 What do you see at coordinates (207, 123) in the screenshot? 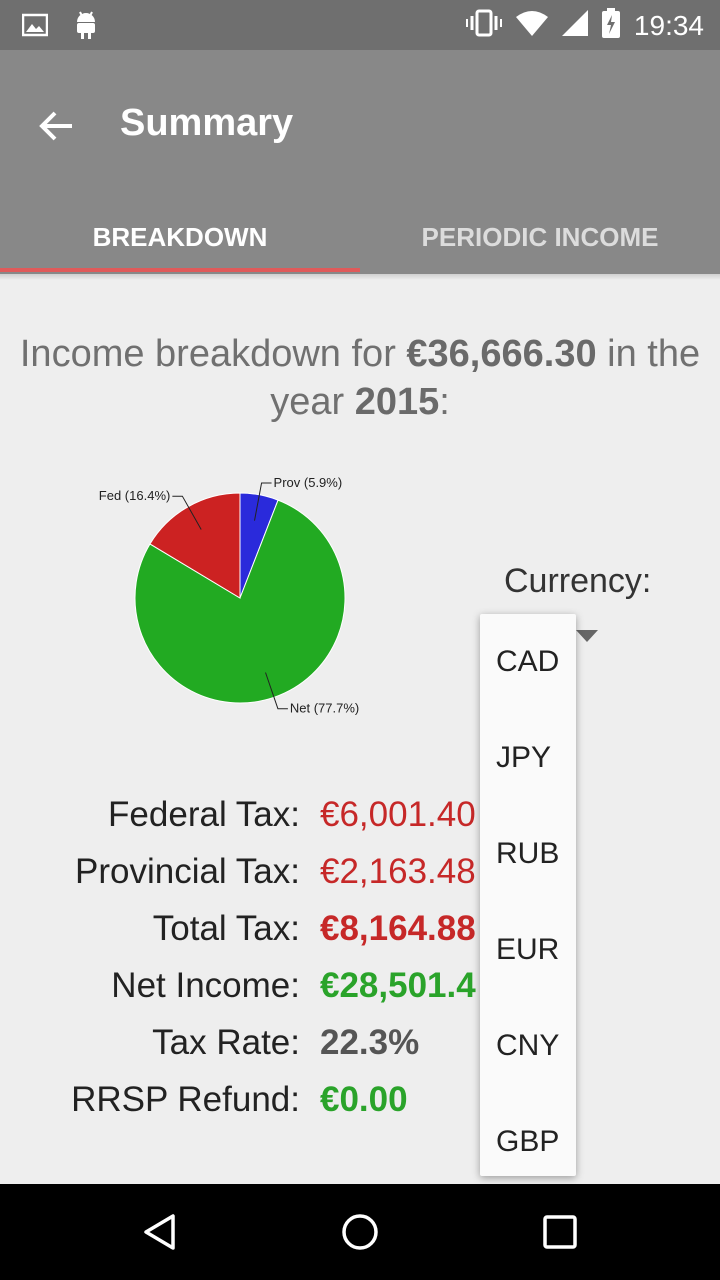
I see `page-title: Summary` at bounding box center [207, 123].